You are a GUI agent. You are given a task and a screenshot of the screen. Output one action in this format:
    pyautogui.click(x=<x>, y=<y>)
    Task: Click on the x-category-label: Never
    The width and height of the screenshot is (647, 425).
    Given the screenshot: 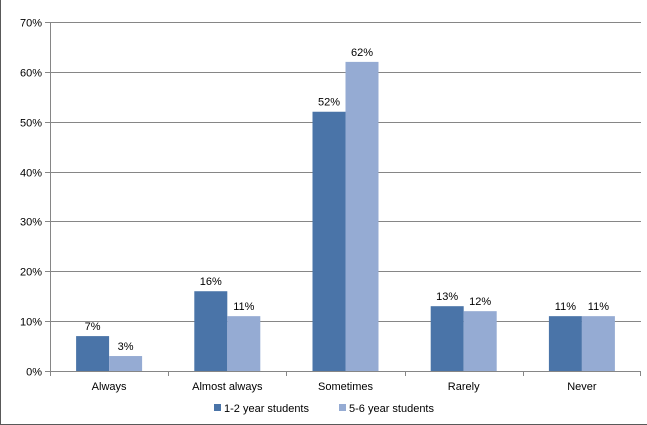 What is the action you would take?
    pyautogui.click(x=582, y=387)
    